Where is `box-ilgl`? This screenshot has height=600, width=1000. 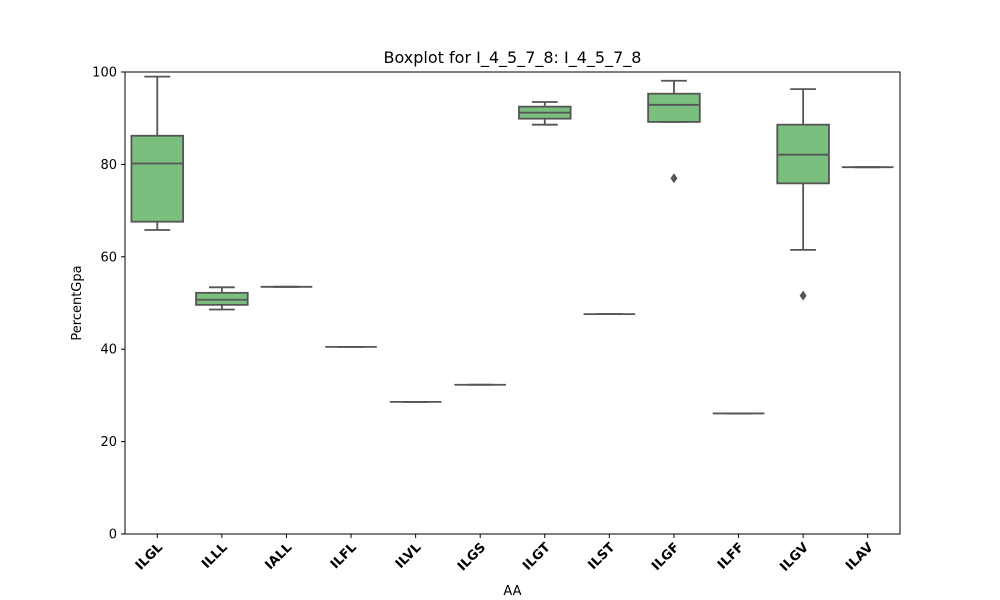 box-ilgl is located at coordinates (157, 153).